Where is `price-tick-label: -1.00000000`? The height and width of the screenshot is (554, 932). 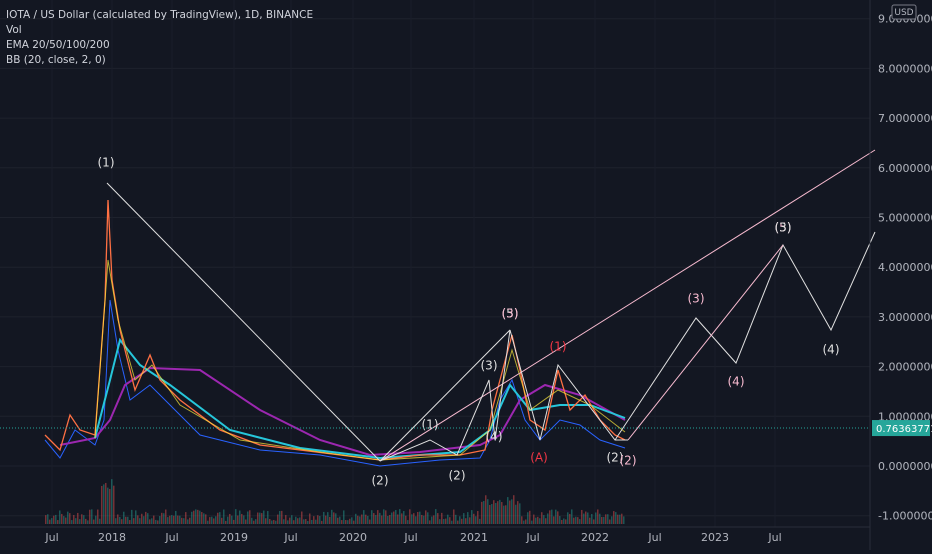
price-tick-label: -1.00000000 is located at coordinates (905, 516).